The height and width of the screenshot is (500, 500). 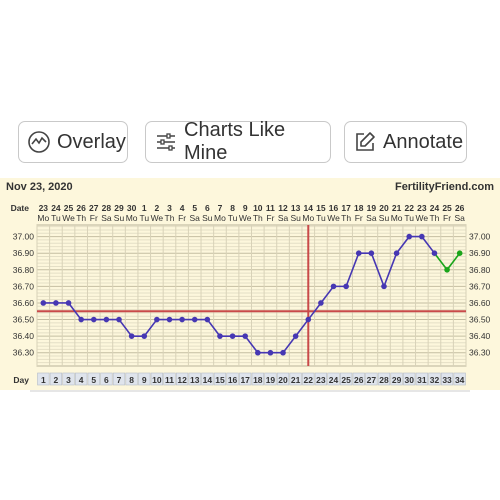 I want to click on y-tick-label-left: 37.00, so click(x=24, y=237).